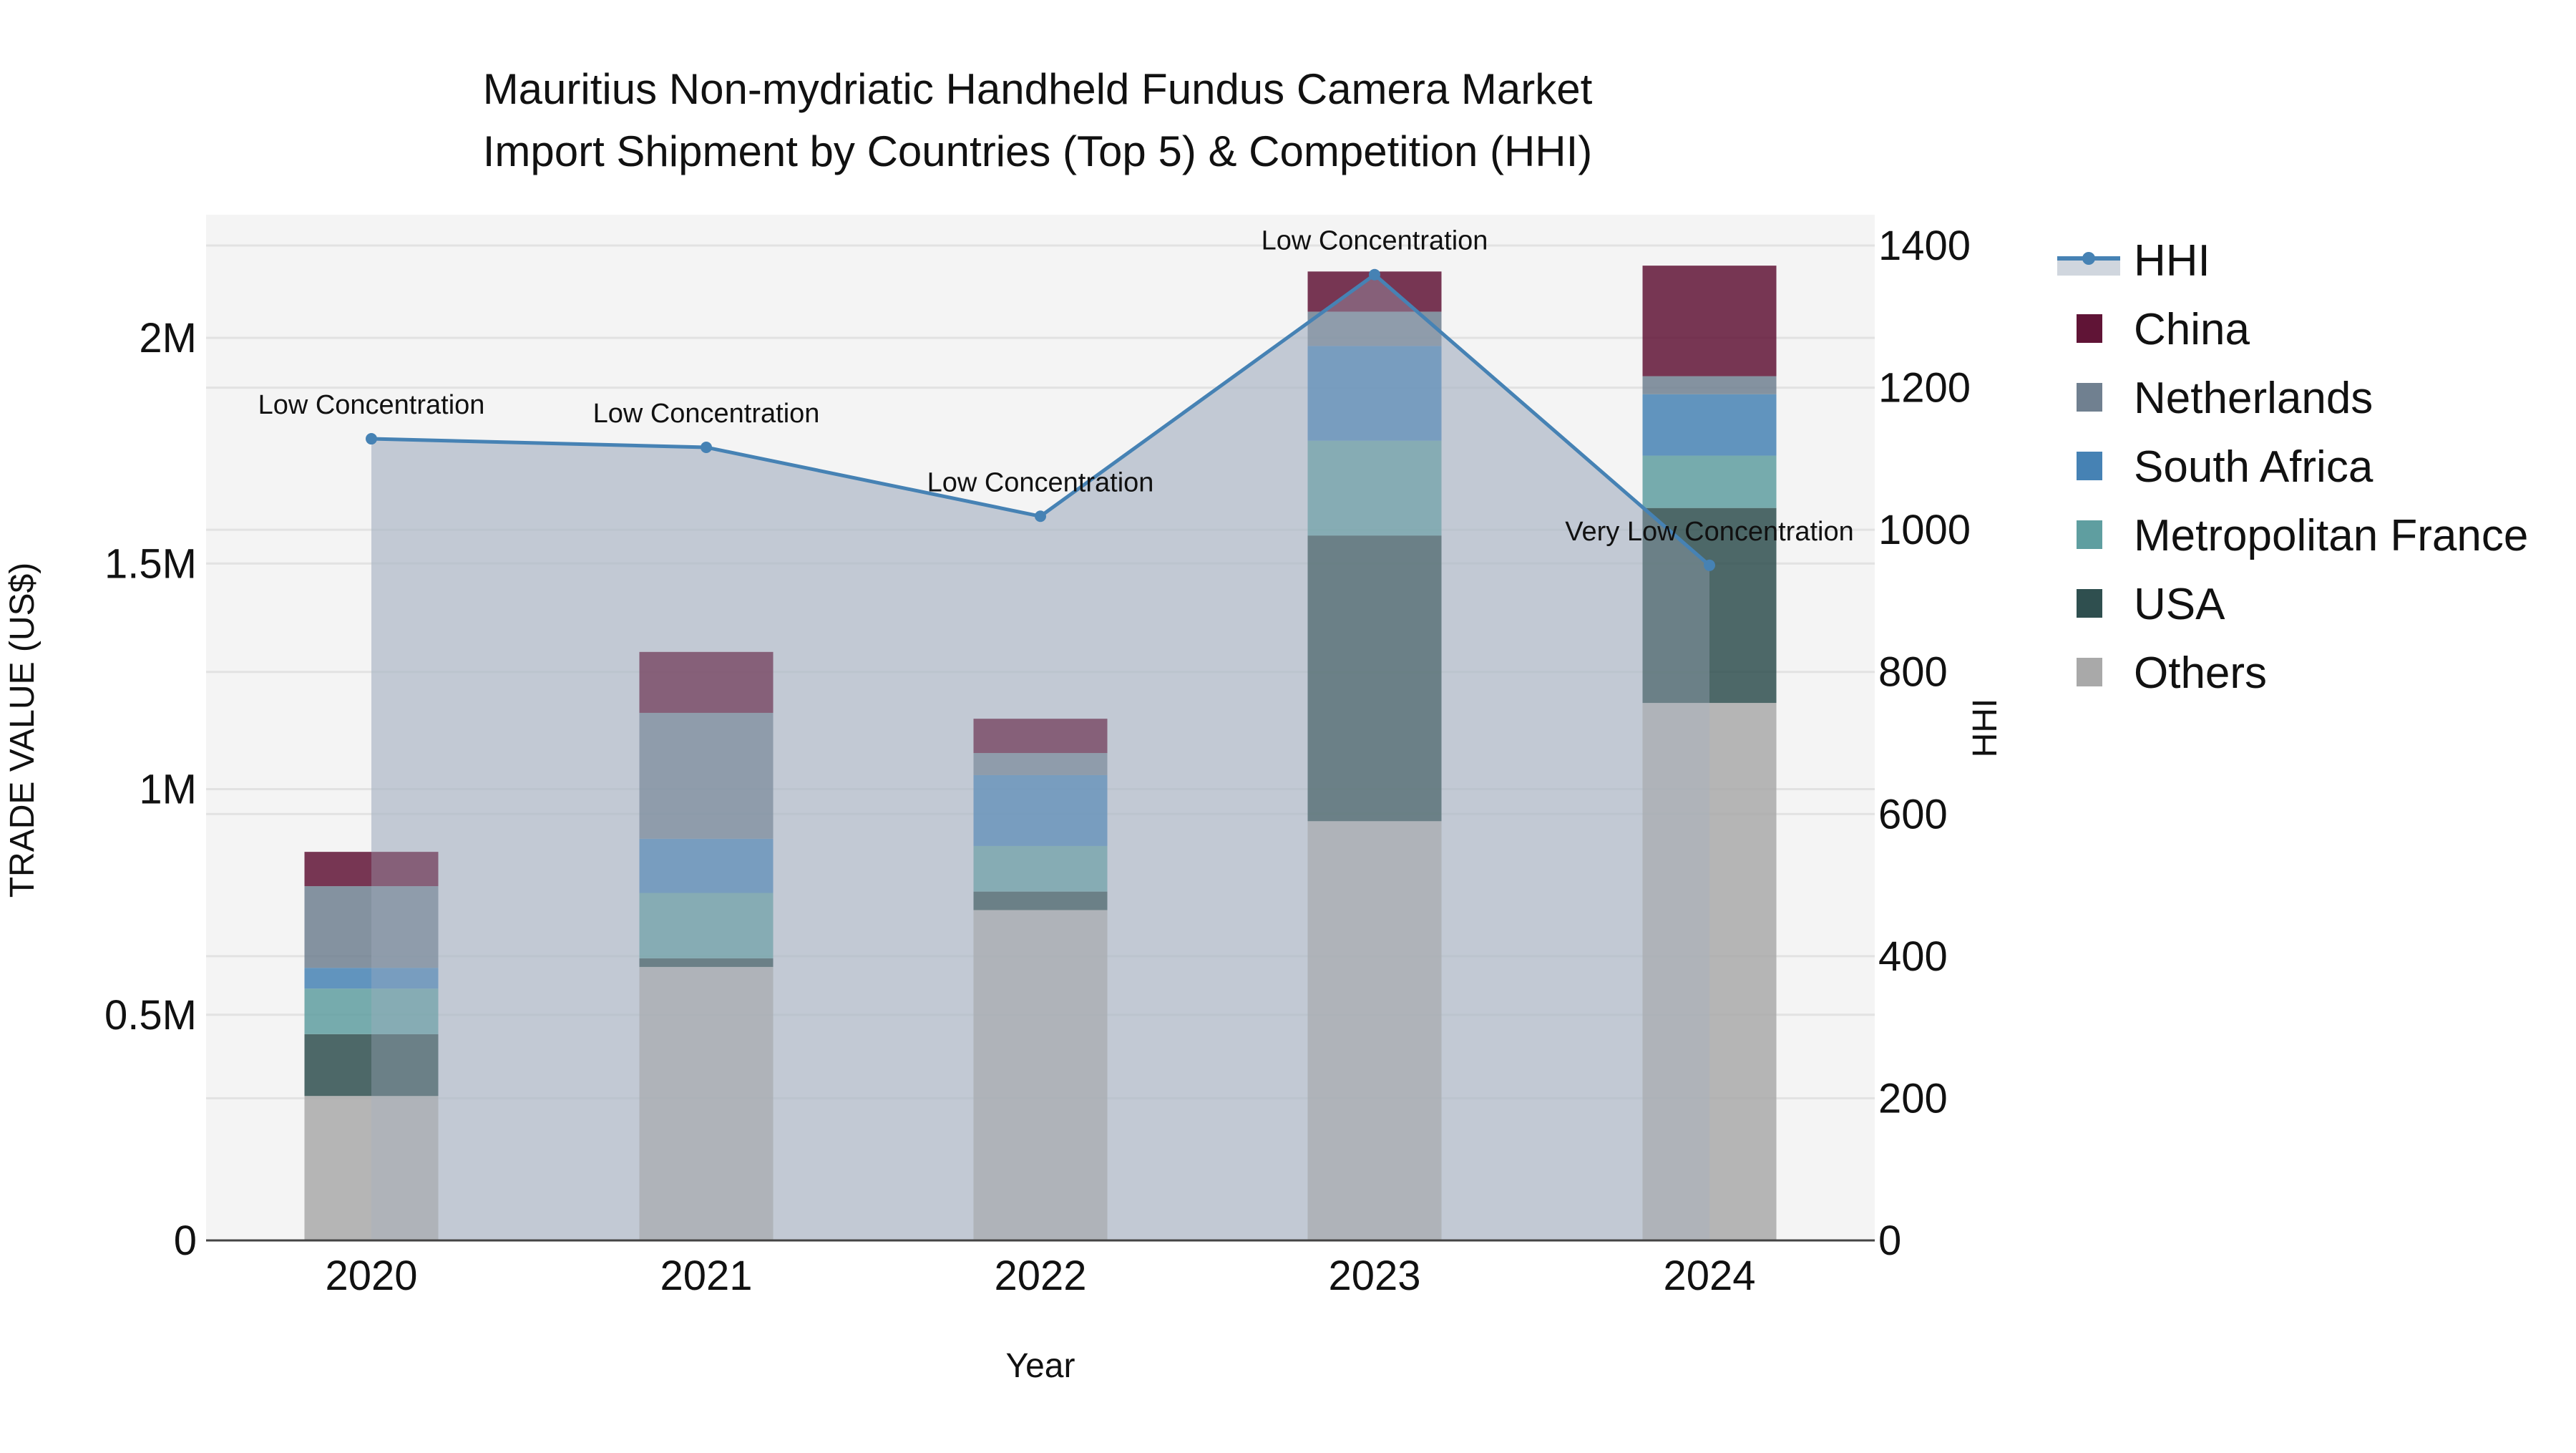 This screenshot has width=2576, height=1453. I want to click on legend-item-netherlands: Netherlands, so click(2225, 399).